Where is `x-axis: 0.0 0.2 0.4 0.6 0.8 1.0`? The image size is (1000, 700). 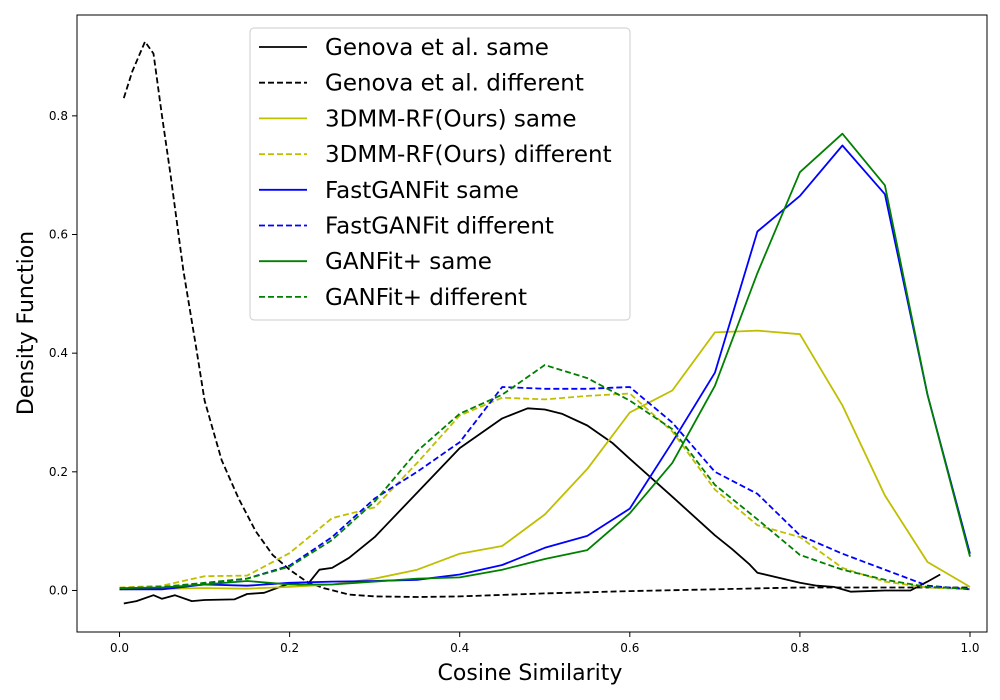 x-axis: 0.0 0.2 0.4 0.6 0.8 1.0 is located at coordinates (545, 643).